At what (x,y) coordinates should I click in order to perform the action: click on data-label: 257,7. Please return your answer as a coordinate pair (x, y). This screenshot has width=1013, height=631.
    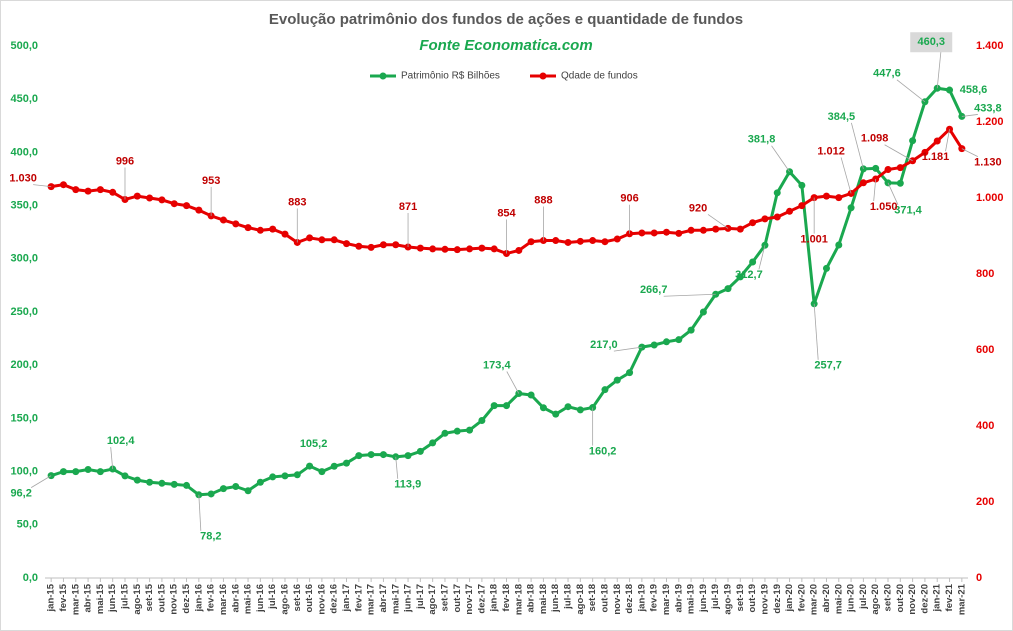
    Looking at the image, I should click on (828, 366).